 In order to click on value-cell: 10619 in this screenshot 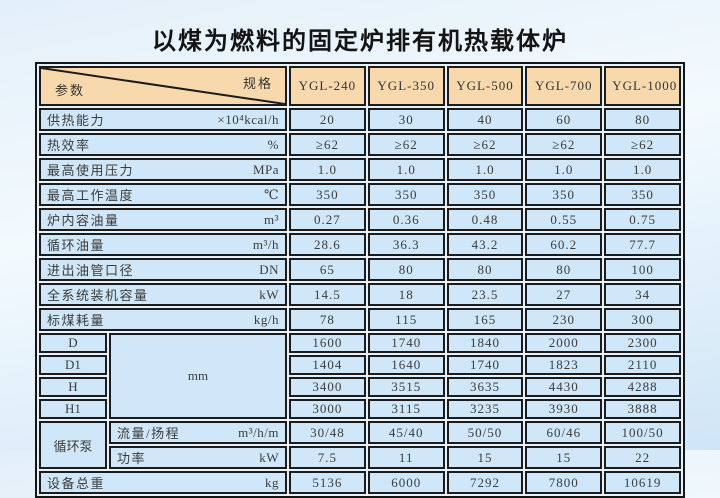, I will do `click(642, 482)`.